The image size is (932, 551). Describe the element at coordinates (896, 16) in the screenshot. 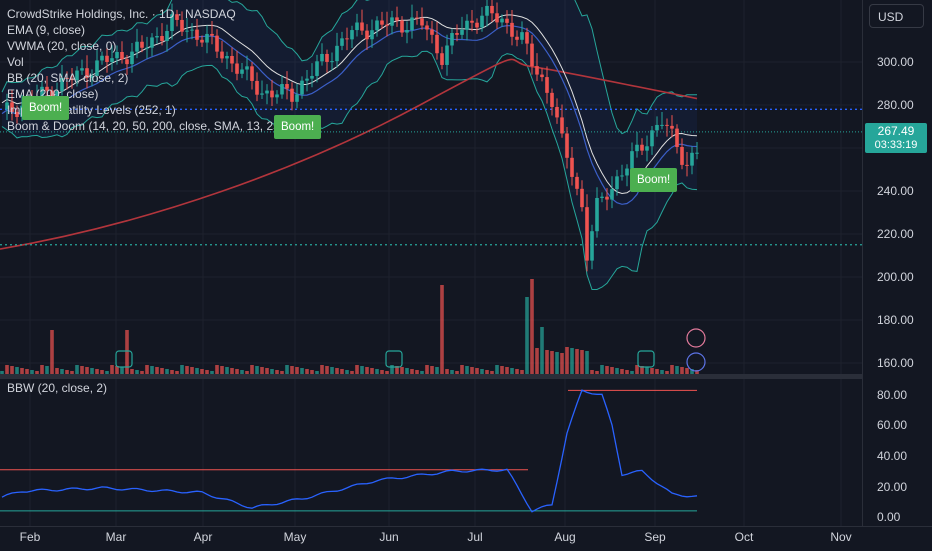

I see `currency-button: USD` at that location.